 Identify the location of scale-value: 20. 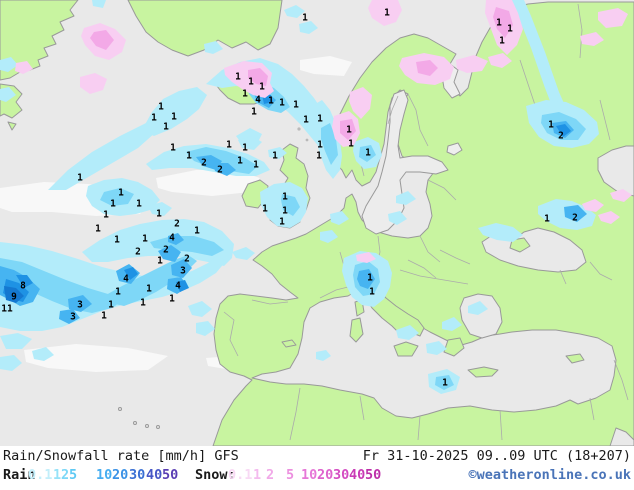
(120, 475).